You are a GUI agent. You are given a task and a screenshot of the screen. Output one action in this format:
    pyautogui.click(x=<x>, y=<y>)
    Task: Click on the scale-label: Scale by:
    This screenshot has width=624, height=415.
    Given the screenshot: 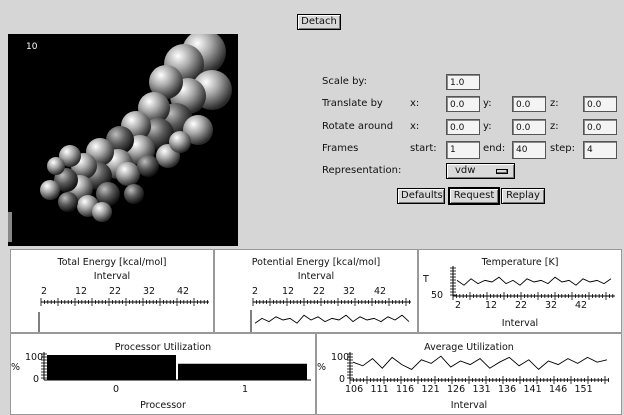 What is the action you would take?
    pyautogui.click(x=344, y=81)
    